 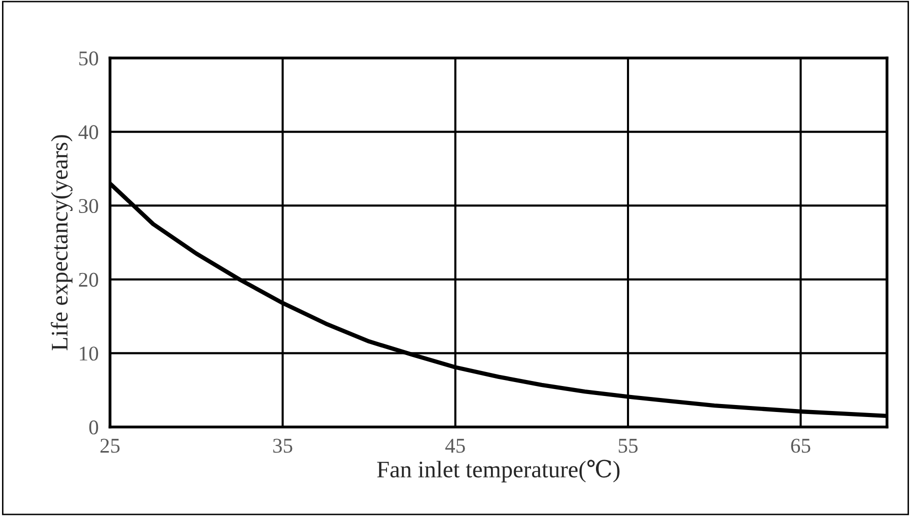 I want to click on y-tick-label: 20, so click(x=88, y=279).